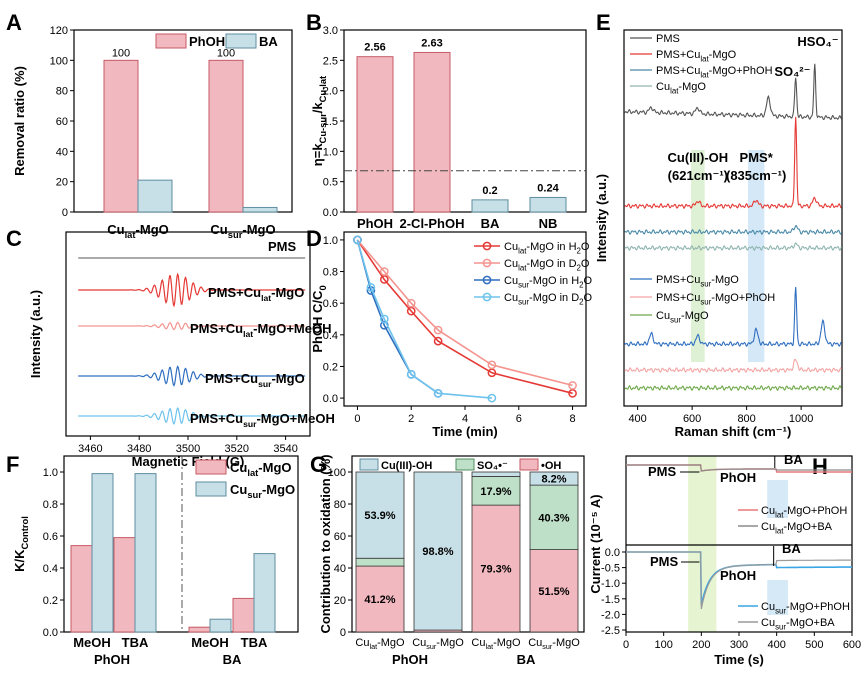 This screenshot has width=868, height=674. What do you see at coordinates (62, 122) in the screenshot?
I see `y-tick-label: 60` at bounding box center [62, 122].